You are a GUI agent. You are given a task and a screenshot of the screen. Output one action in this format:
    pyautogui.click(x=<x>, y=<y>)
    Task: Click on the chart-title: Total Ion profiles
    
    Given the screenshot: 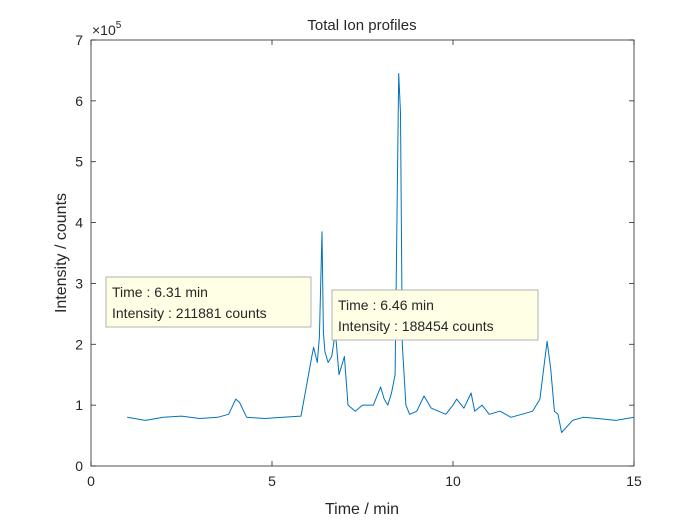 What is the action you would take?
    pyautogui.click(x=361, y=25)
    